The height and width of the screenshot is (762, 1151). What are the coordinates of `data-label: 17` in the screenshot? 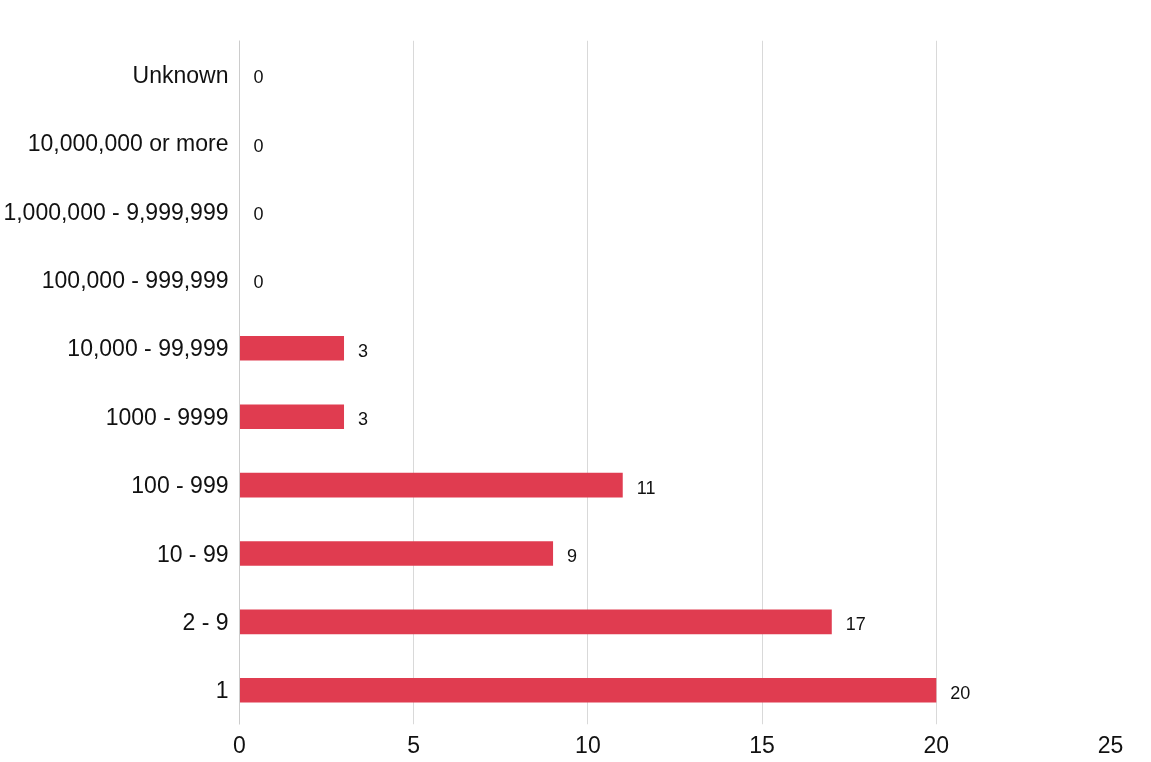 It's located at (855, 624).